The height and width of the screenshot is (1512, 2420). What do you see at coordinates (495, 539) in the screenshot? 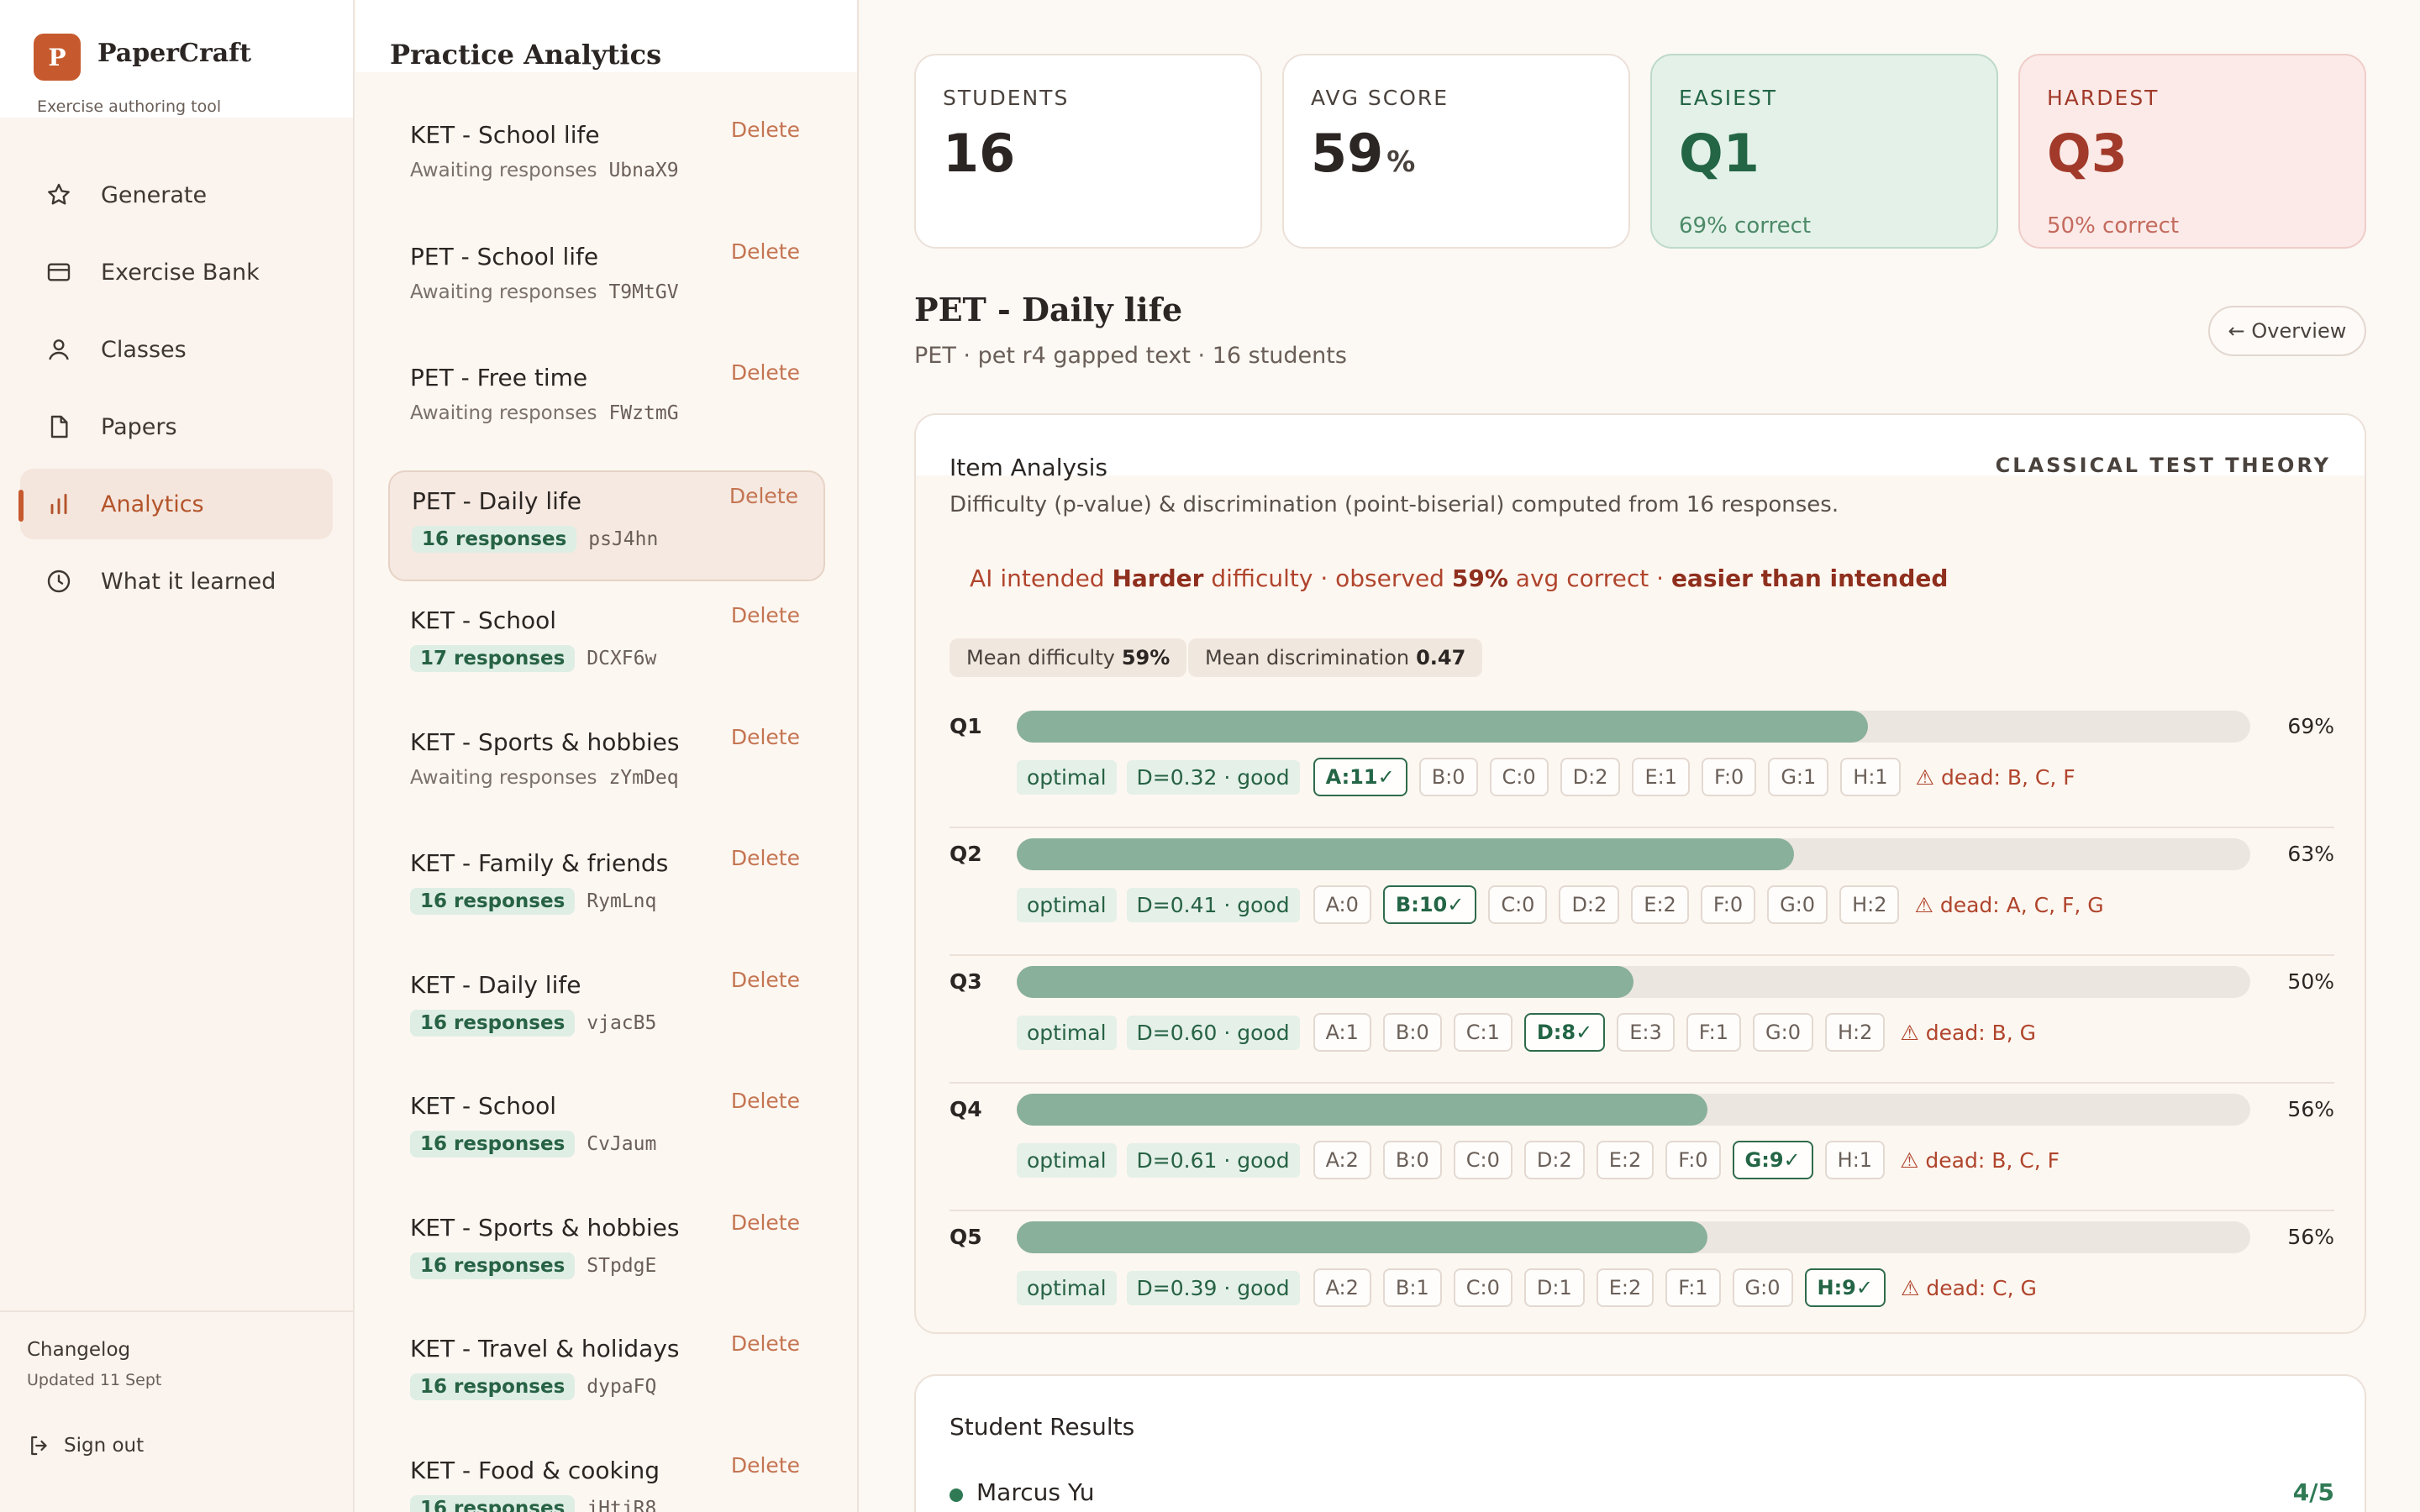
I see `responses-badge: 16 responses` at bounding box center [495, 539].